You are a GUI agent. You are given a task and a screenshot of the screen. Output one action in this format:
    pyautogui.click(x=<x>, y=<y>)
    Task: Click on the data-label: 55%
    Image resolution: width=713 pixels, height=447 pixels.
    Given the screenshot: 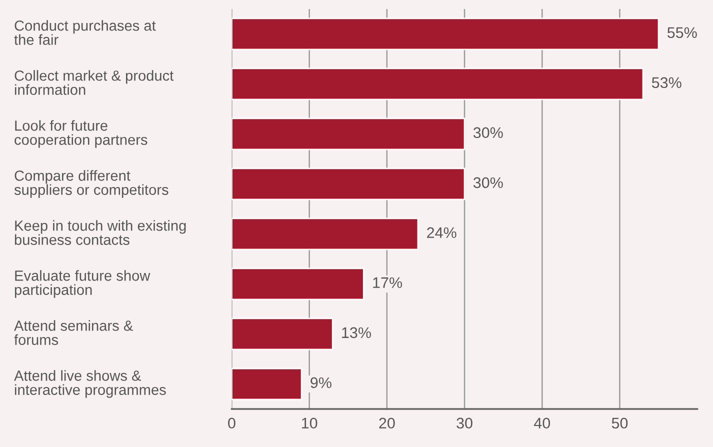 What is the action you would take?
    pyautogui.click(x=682, y=32)
    